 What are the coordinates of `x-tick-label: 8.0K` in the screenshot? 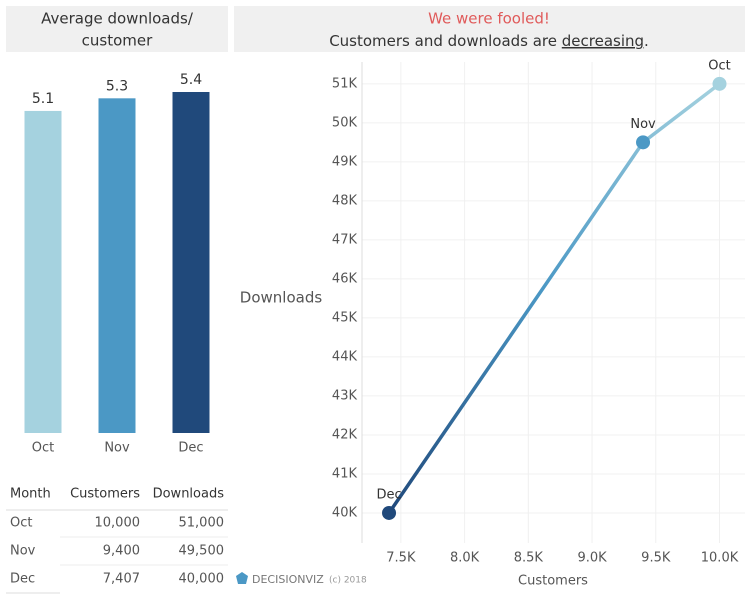 It's located at (465, 558).